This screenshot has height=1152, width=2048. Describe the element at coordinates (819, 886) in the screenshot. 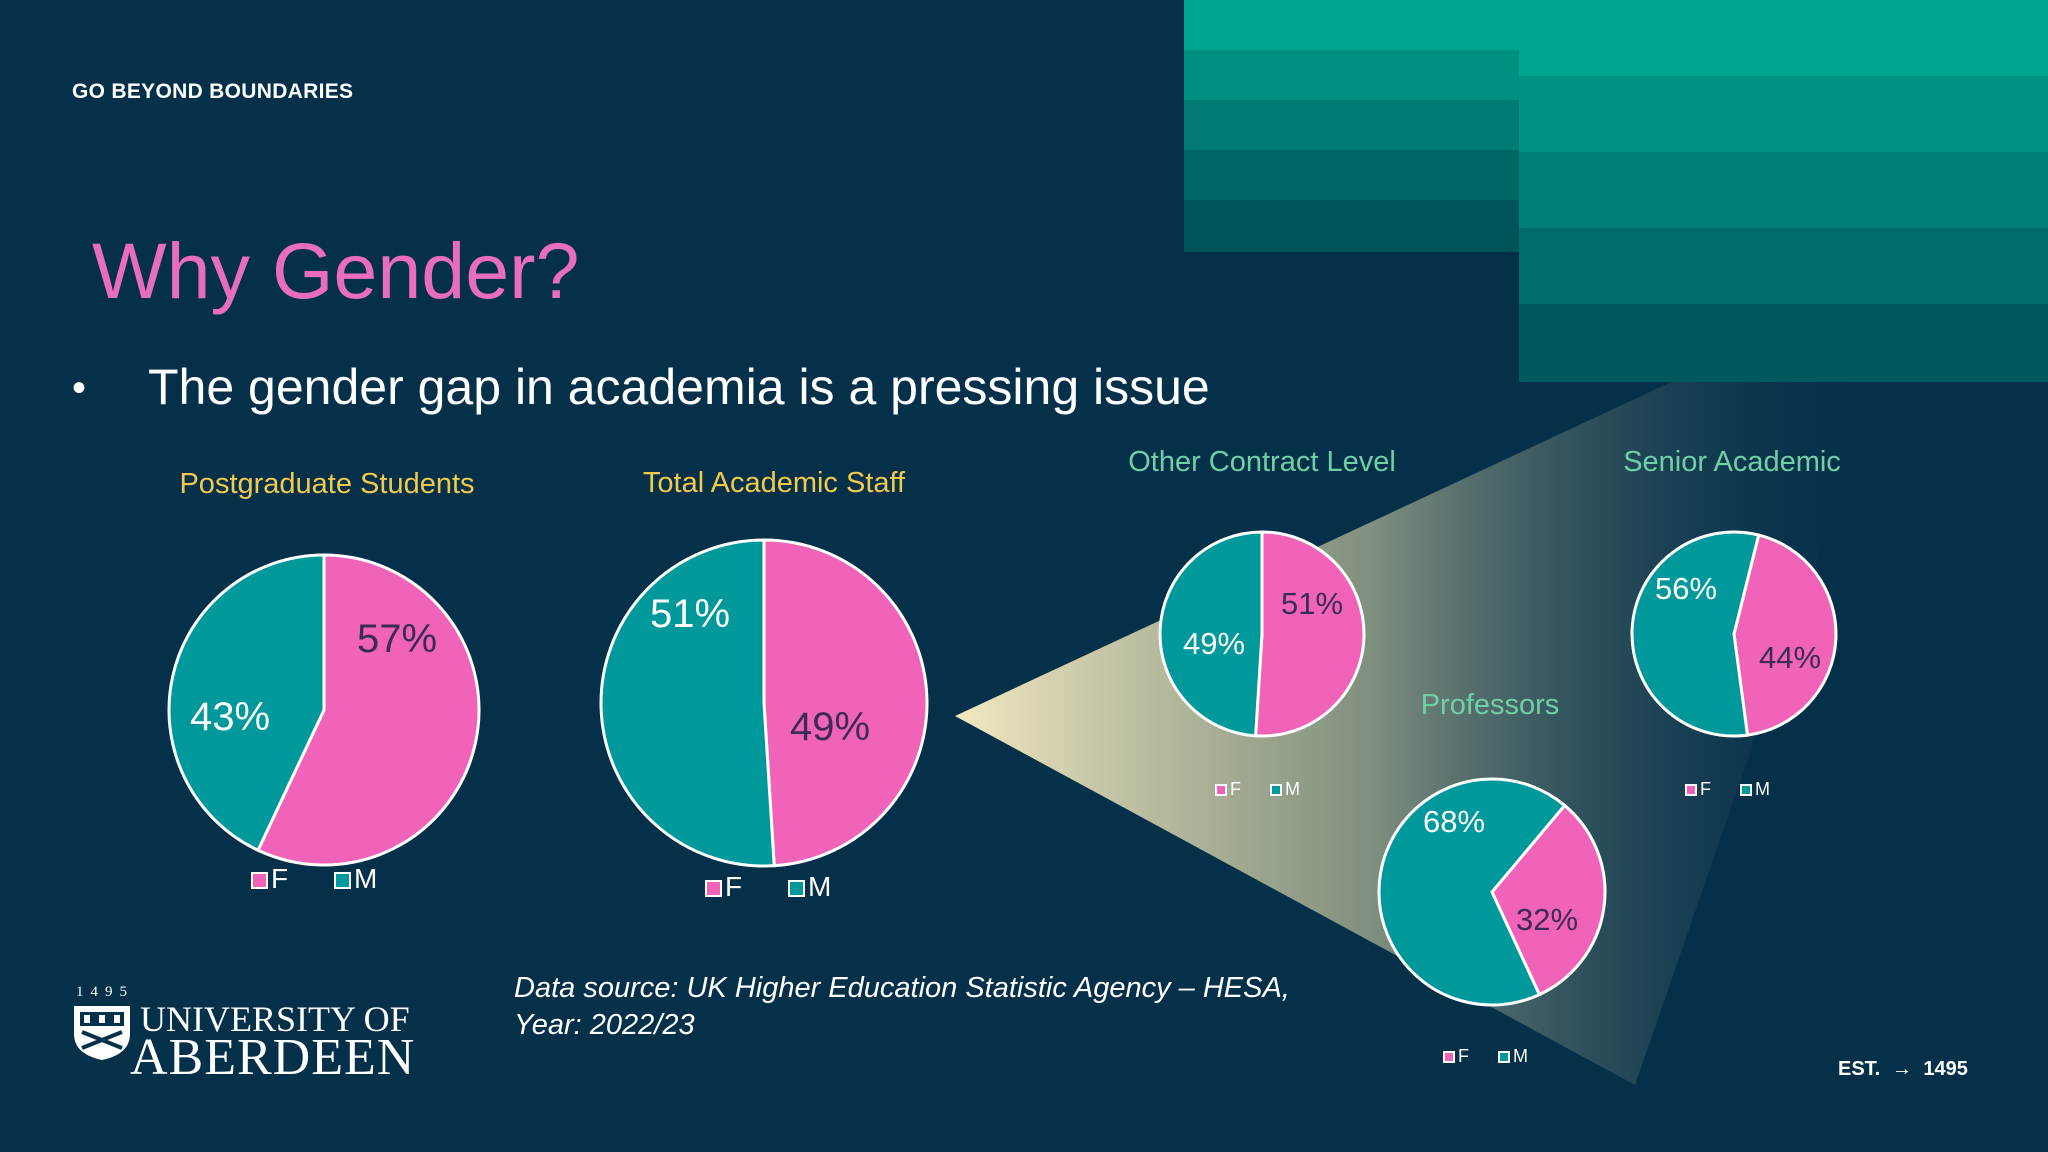

I see `legend-label-m-total-academic-staff: M` at that location.